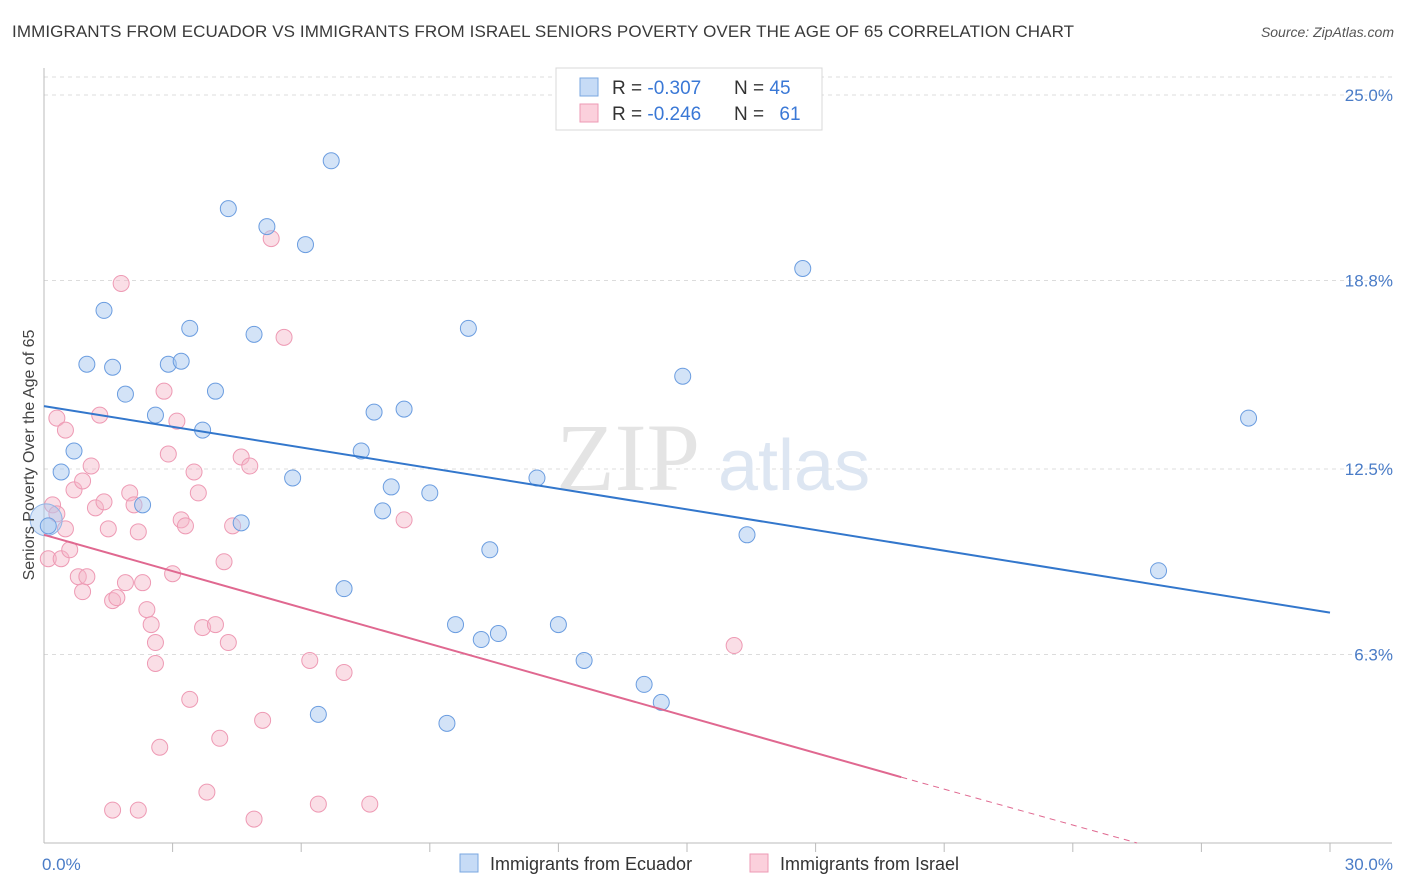 This screenshot has width=1406, height=892. What do you see at coordinates (751, 88) in the screenshot?
I see `legend-n-label-ecuador: N =` at bounding box center [751, 88].